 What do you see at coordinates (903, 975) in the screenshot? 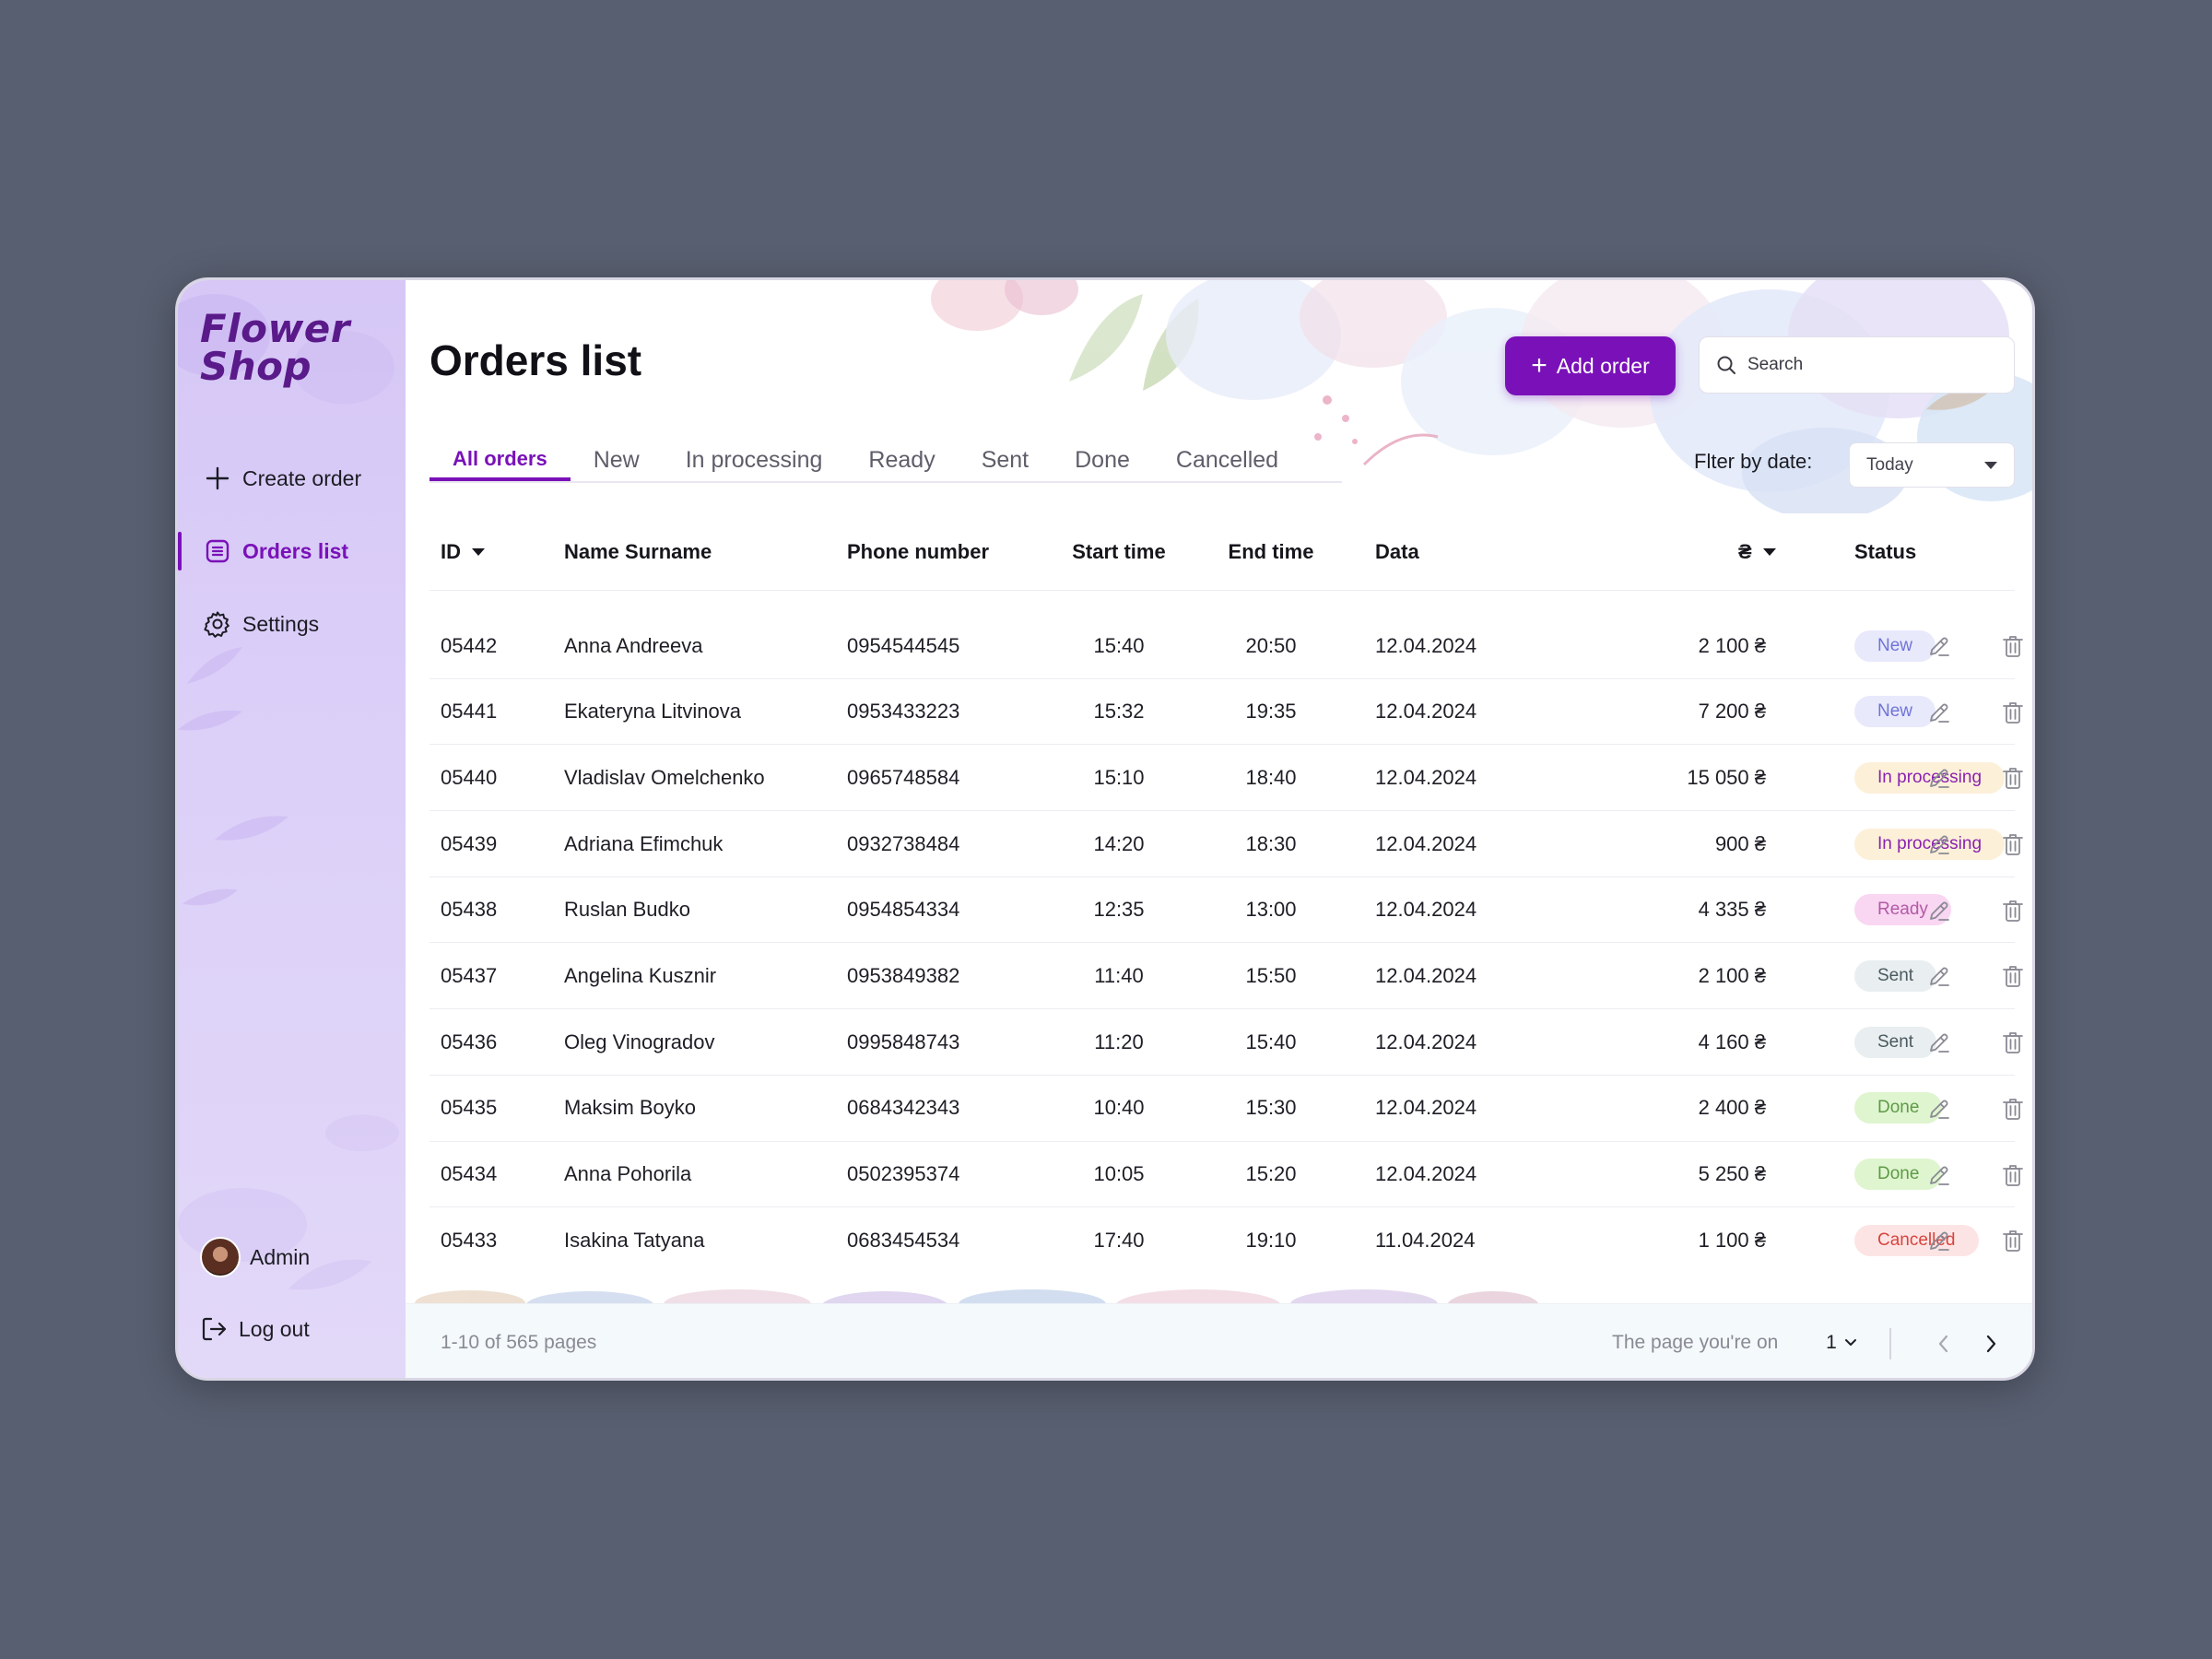
I see `cell-phone: 0953849382` at bounding box center [903, 975].